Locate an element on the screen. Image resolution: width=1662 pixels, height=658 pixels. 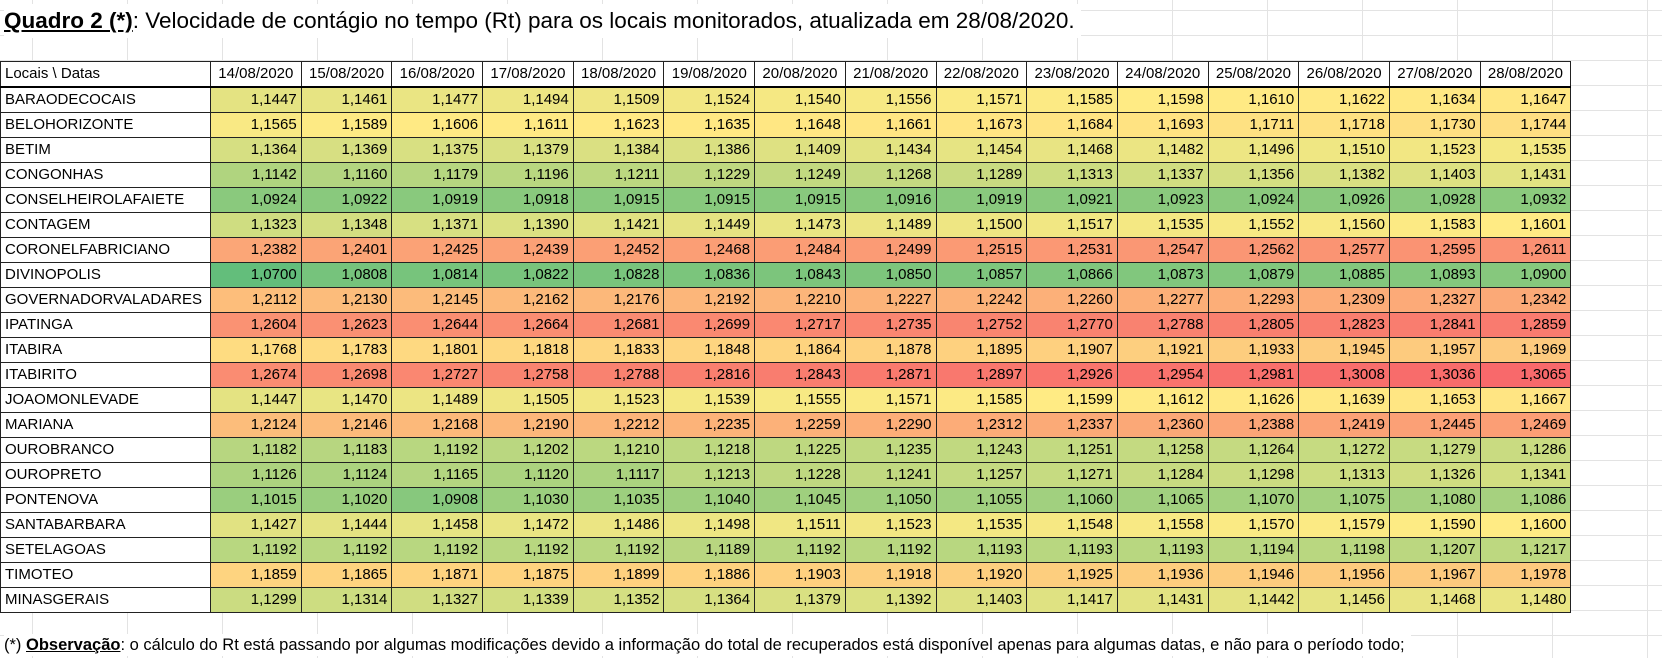
rt-value-cell: 1,1718 is located at coordinates (1344, 125).